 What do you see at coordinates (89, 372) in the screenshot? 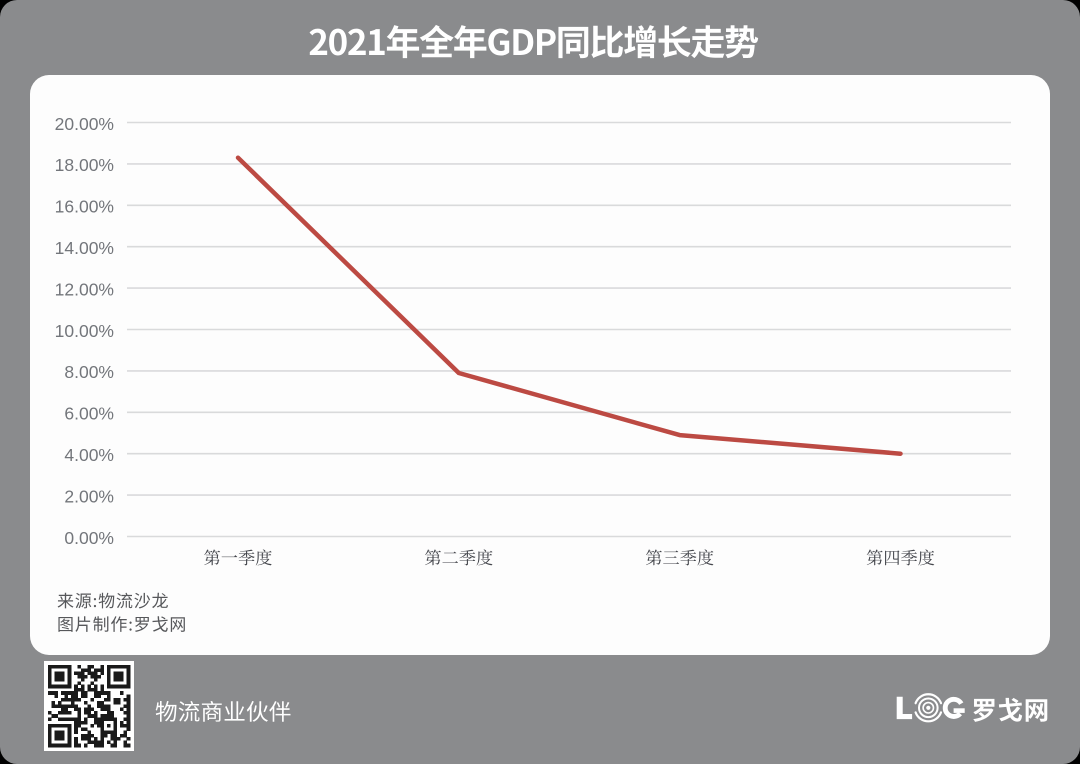
I see `svg-text: 8.00%` at bounding box center [89, 372].